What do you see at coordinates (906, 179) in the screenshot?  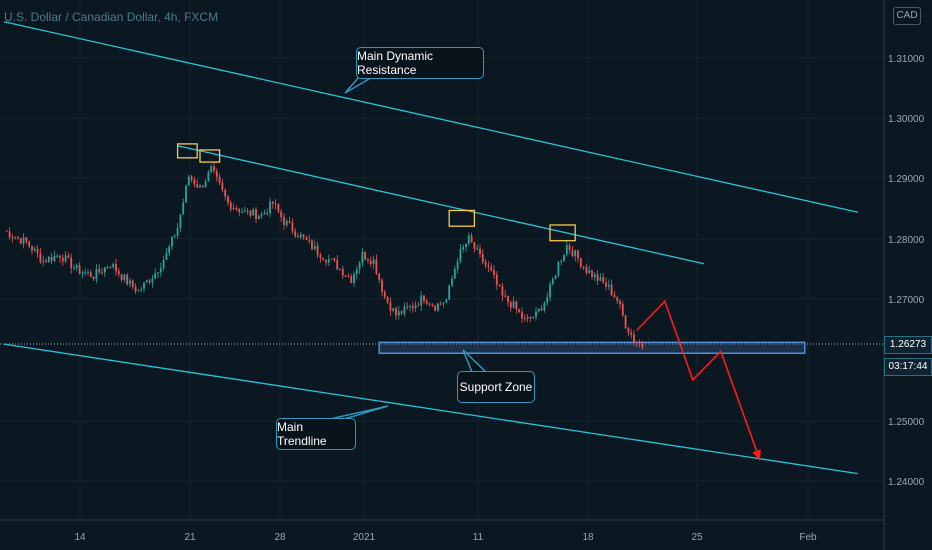 I see `y-tick-label: 1.29000` at bounding box center [906, 179].